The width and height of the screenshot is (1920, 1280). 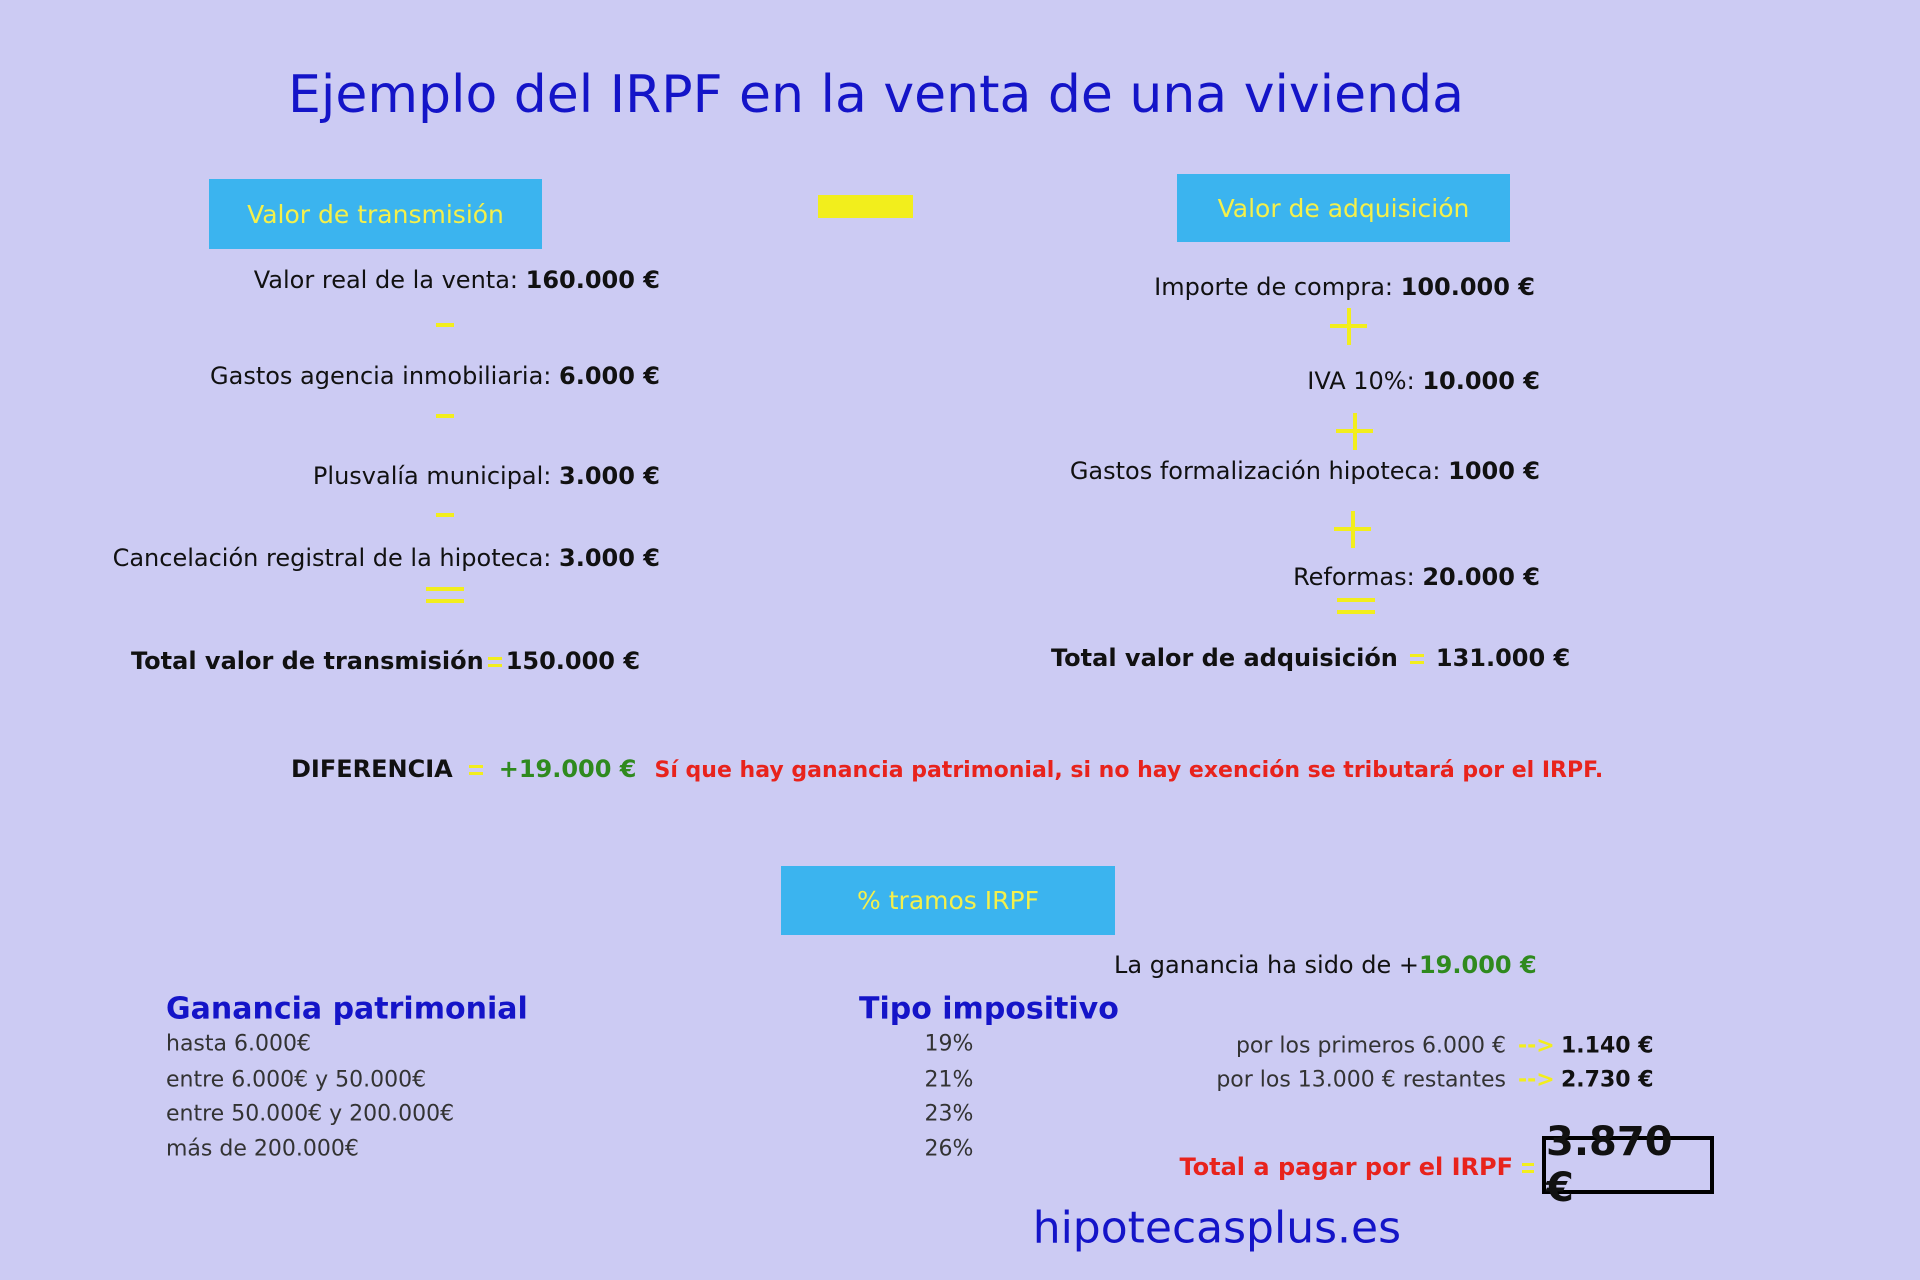 I want to click on item: Valor real de la venta: 160.000 €, so click(x=457, y=280).